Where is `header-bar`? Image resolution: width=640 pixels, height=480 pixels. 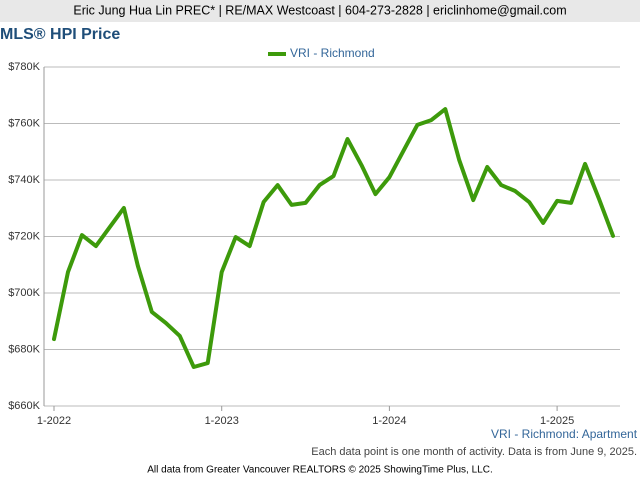 header-bar is located at coordinates (320, 11).